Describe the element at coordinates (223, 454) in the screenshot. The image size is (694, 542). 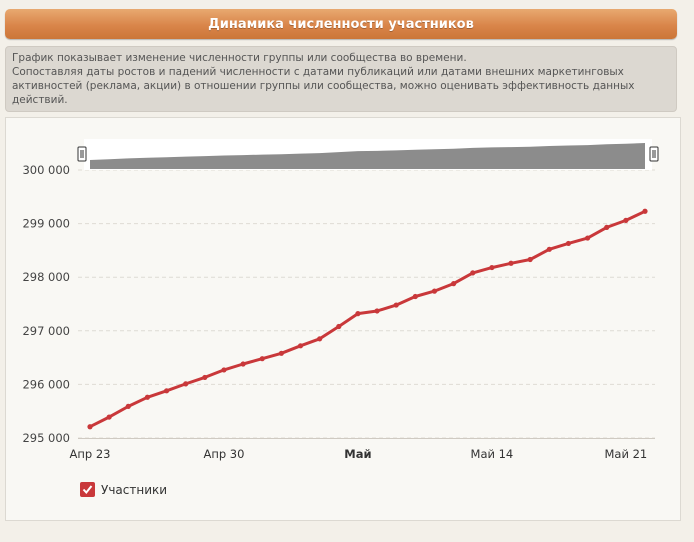
I see `x-tick-label: Апр 30` at that location.